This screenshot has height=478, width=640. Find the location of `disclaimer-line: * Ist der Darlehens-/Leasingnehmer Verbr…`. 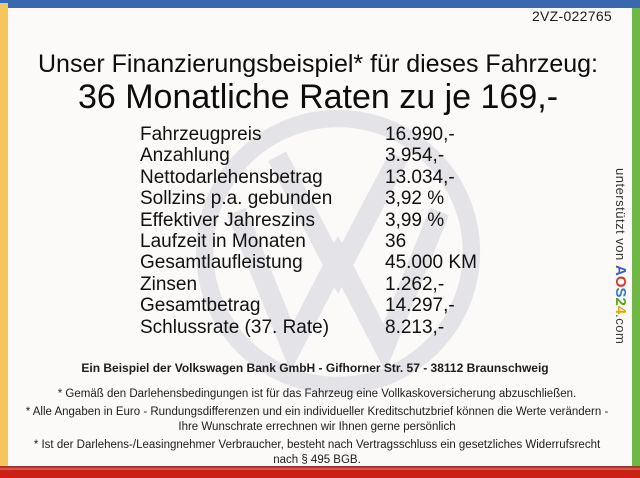

disclaimer-line: * Ist der Darlehens-/Leasingnehmer Verbr… is located at coordinates (317, 452).